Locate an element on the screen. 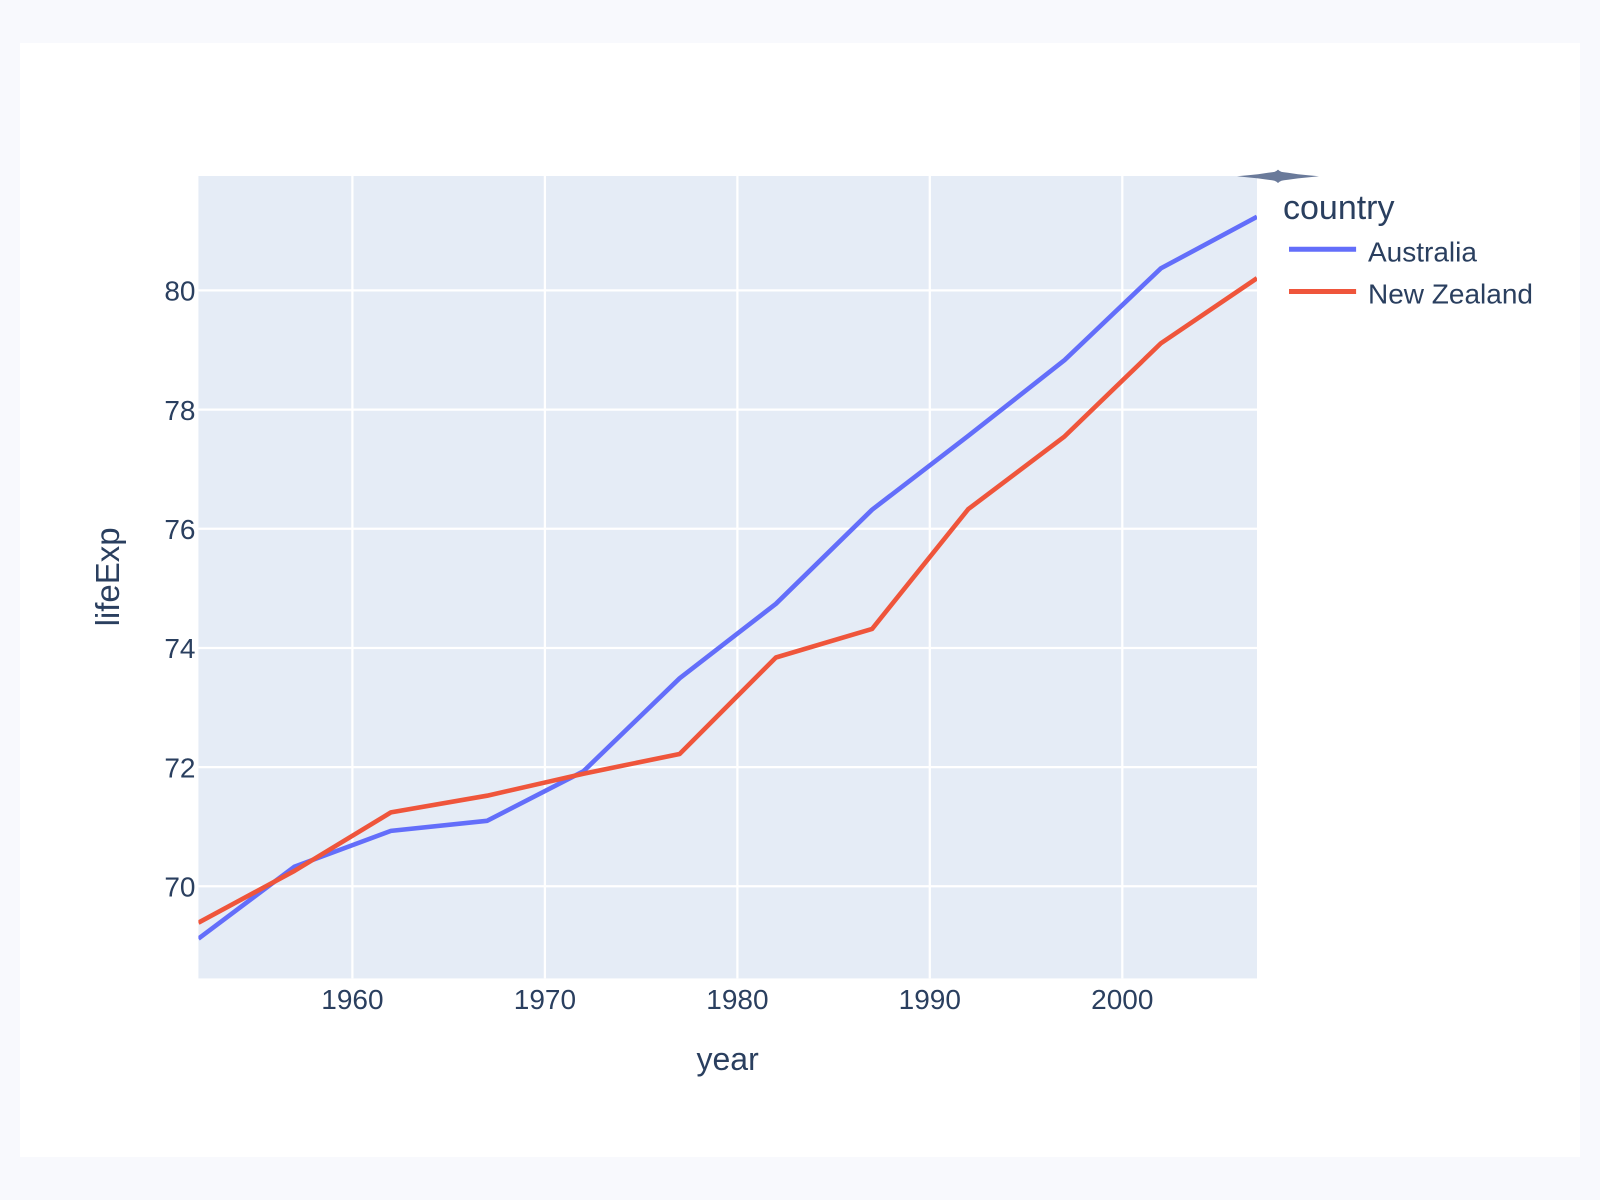  svg-text: 1990 is located at coordinates (930, 999).